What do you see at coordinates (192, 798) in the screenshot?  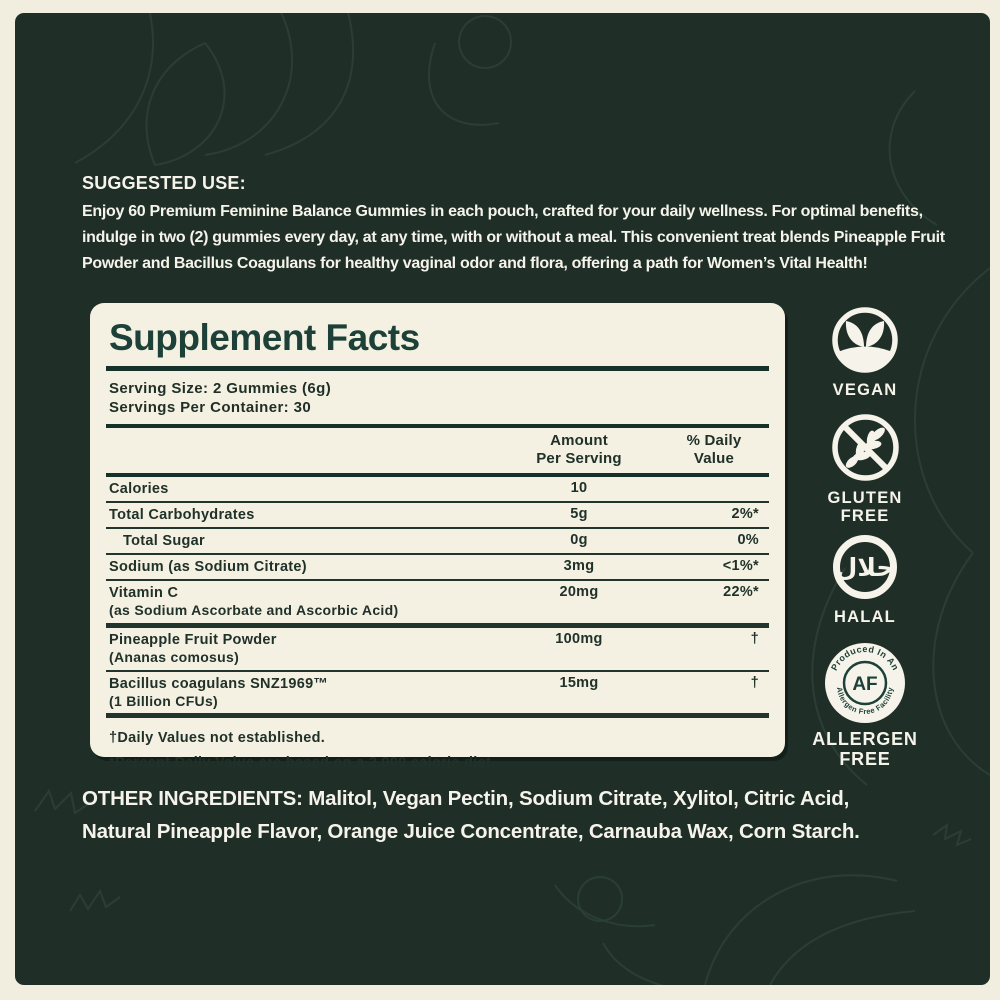 I see `other-ingredients-heading: OTHER INGREDIENTS:` at bounding box center [192, 798].